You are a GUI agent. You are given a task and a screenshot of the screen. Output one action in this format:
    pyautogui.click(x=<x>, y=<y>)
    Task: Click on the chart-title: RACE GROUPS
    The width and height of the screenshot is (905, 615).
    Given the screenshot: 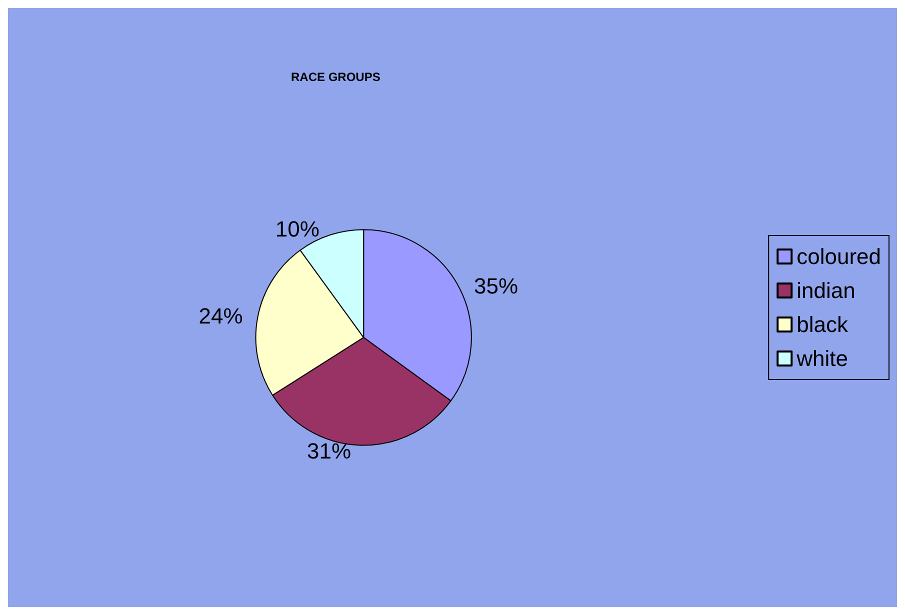 What is the action you would take?
    pyautogui.click(x=335, y=77)
    